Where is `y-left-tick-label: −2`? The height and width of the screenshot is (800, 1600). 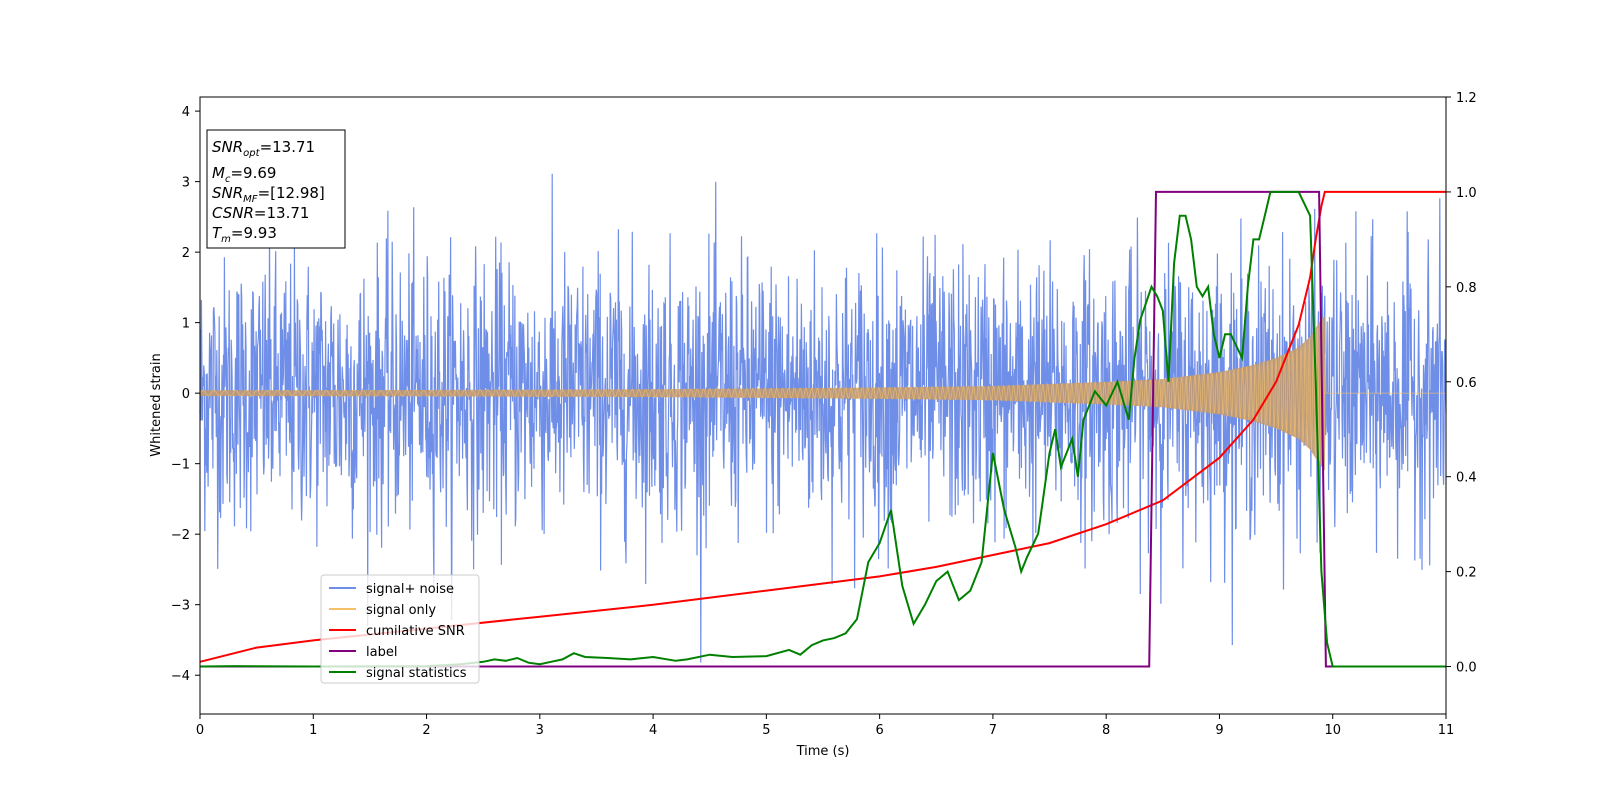
y-left-tick-label: −2 is located at coordinates (180, 535).